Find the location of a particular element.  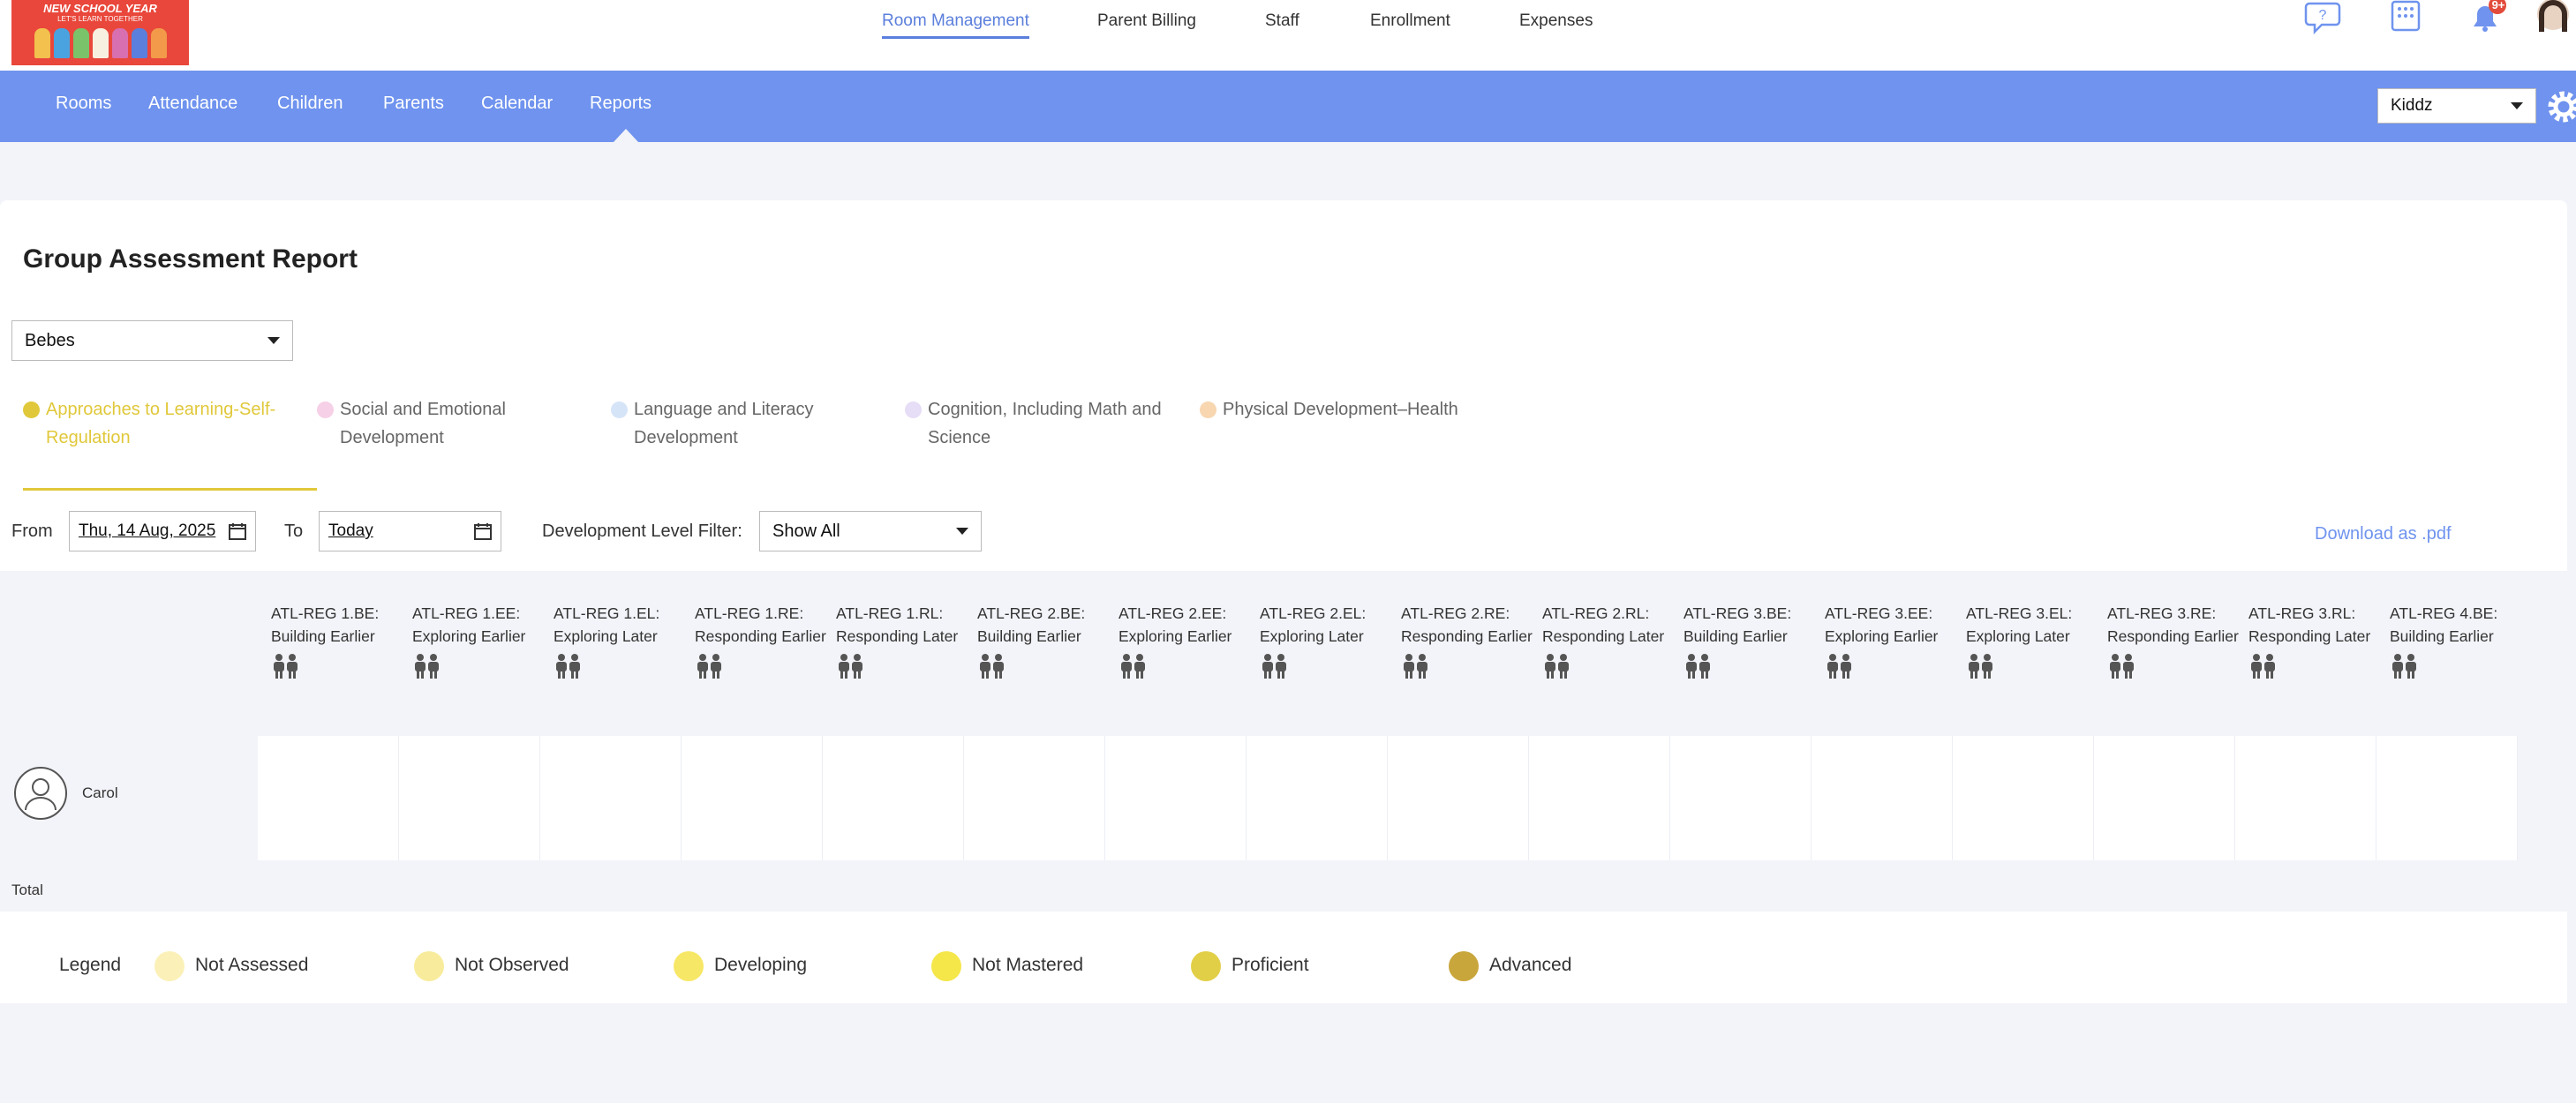

from-date: Thu, 14 Aug, 2025 is located at coordinates (163, 531).